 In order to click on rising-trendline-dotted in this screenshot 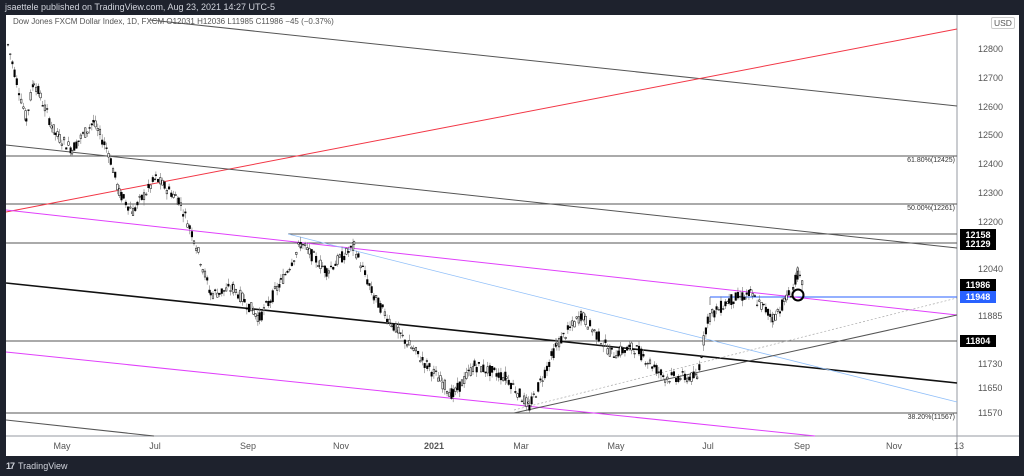, I will do `click(735, 354)`.